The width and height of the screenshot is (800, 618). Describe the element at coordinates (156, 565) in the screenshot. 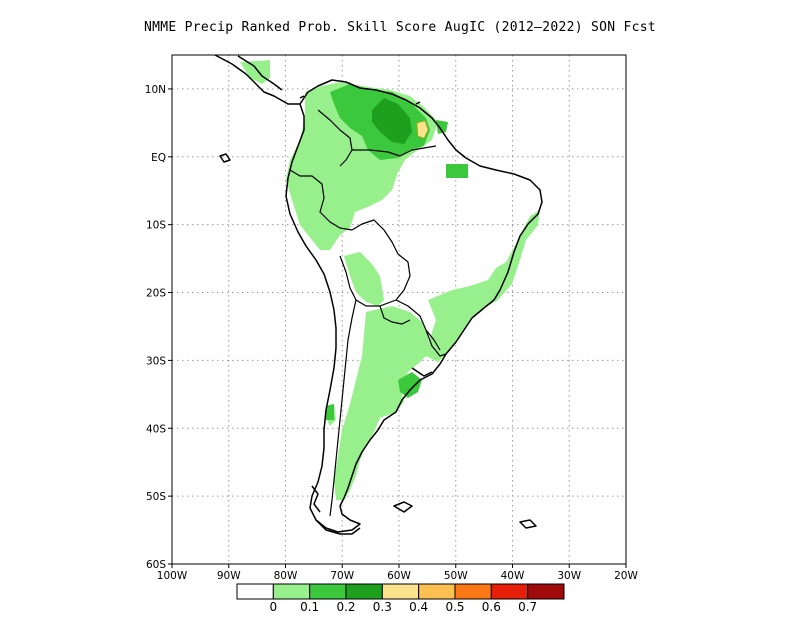

I see `lat-tick-label: 60S` at that location.